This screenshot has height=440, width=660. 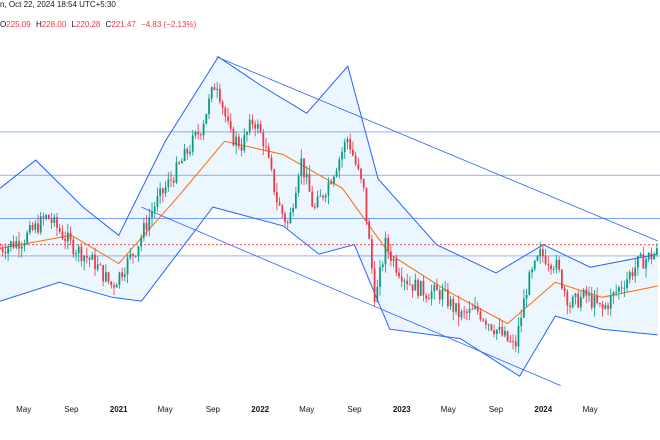 I want to click on chart-header: n, Oct 22, 2024 18:54 UTC+5:30, so click(x=58, y=8).